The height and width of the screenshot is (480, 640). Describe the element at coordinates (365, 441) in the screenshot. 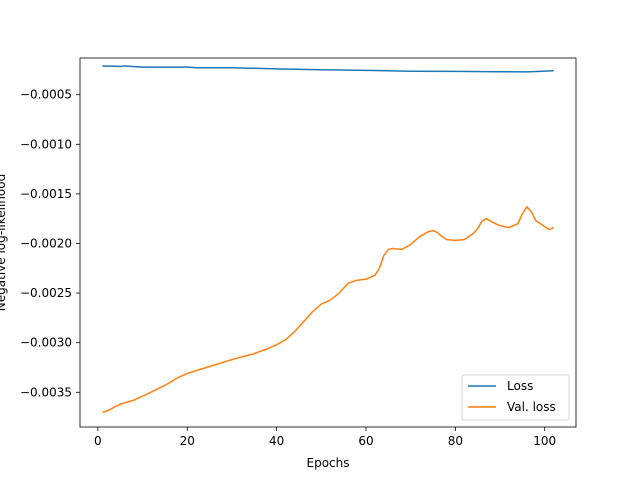

I see `x-tick-label: 60` at that location.